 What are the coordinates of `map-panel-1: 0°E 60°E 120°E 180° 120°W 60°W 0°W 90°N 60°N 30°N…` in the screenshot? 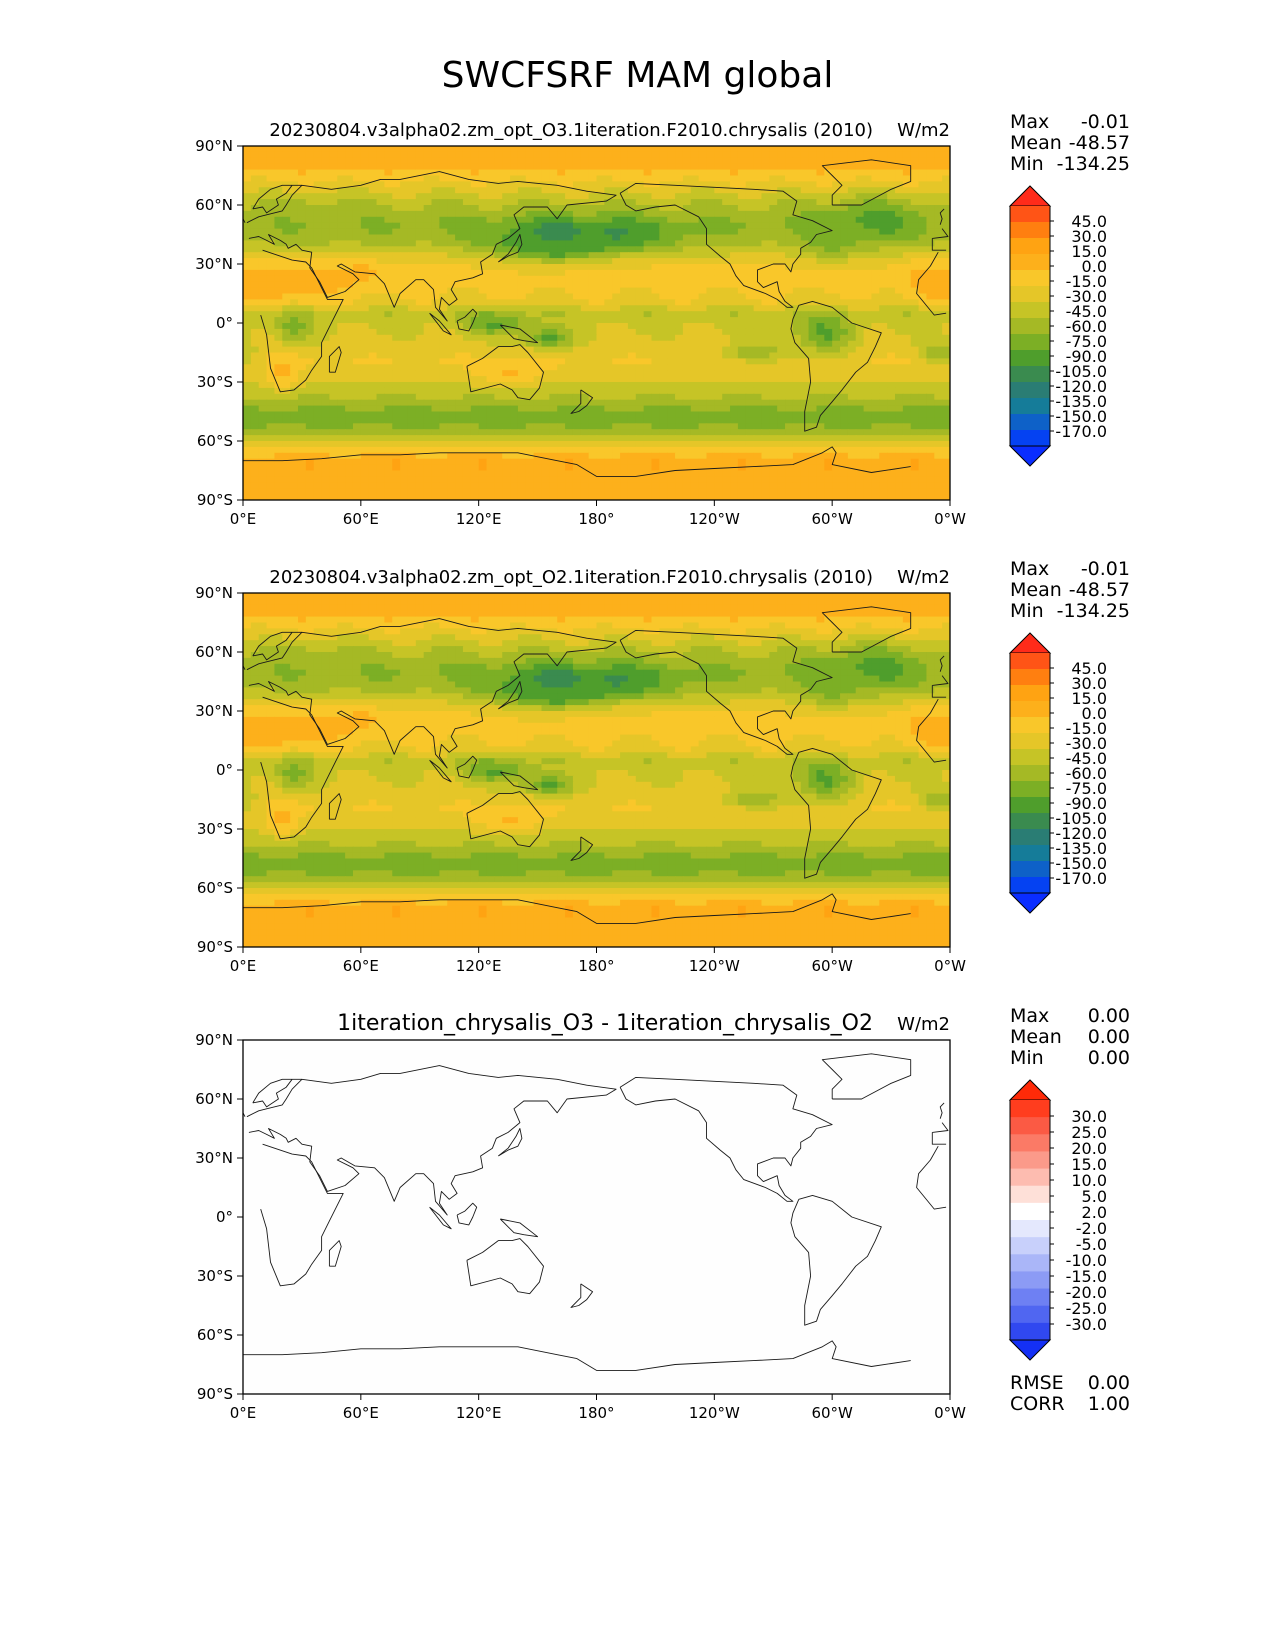 It's located at (580, 324).